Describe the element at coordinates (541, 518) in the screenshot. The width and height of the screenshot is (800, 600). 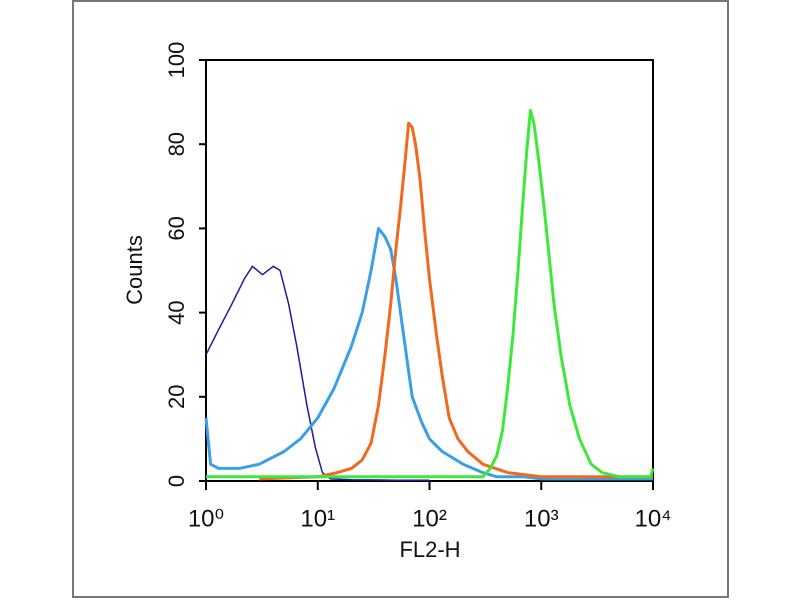
I see `x-tick-label: 10³` at that location.